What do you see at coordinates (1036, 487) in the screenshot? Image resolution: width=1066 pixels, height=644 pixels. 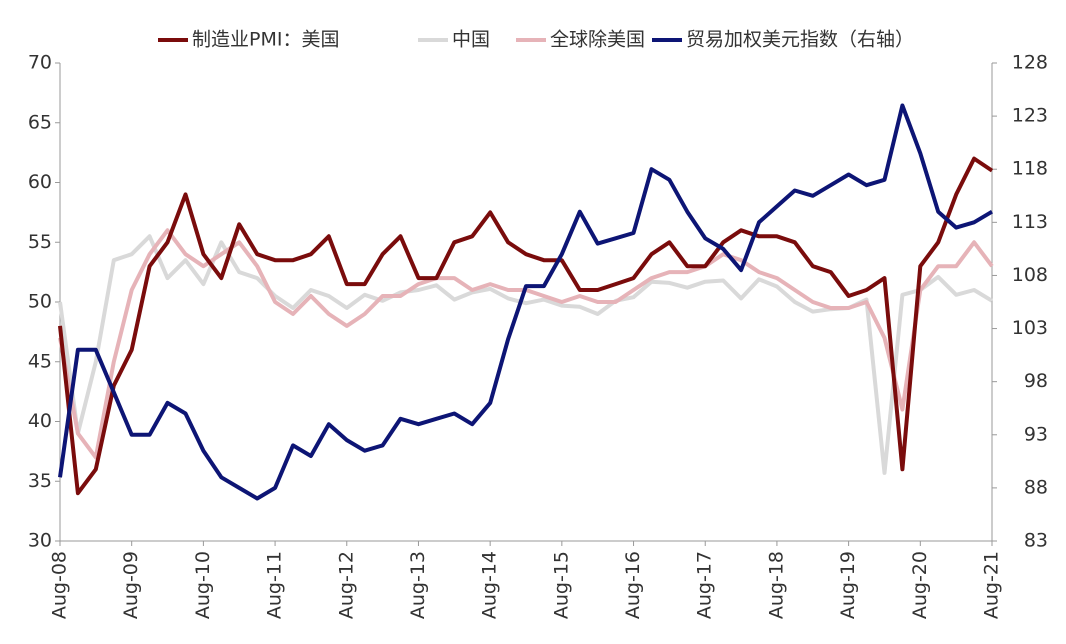 I see `y2-tick-label: 88` at bounding box center [1036, 487].